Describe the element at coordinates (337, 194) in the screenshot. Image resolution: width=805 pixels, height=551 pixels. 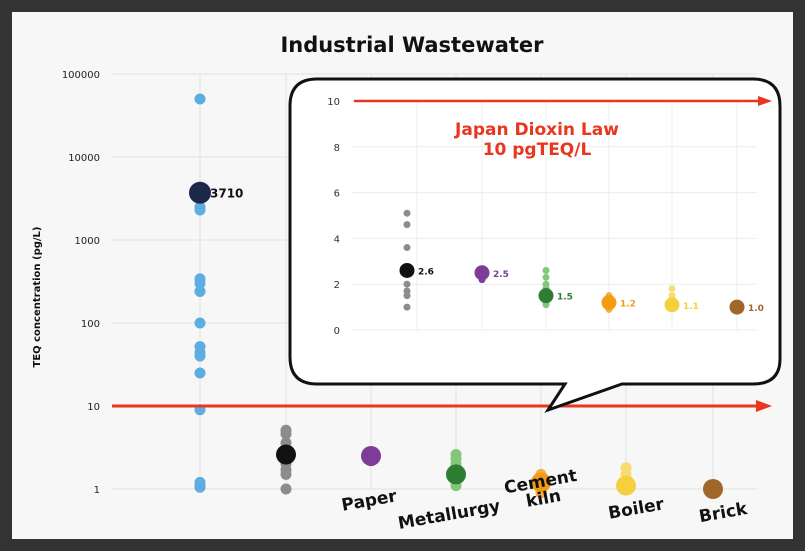
I see `inset-y-tick-label: 6` at that location.